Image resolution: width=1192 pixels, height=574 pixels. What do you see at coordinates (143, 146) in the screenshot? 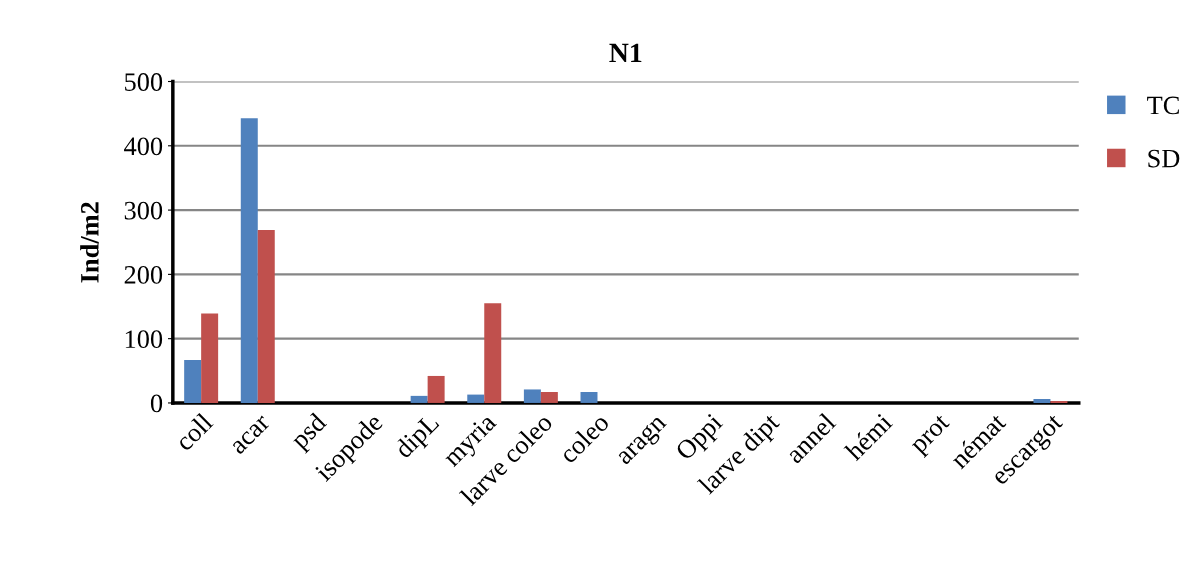
I see `y-tick-label: 400` at bounding box center [143, 146].